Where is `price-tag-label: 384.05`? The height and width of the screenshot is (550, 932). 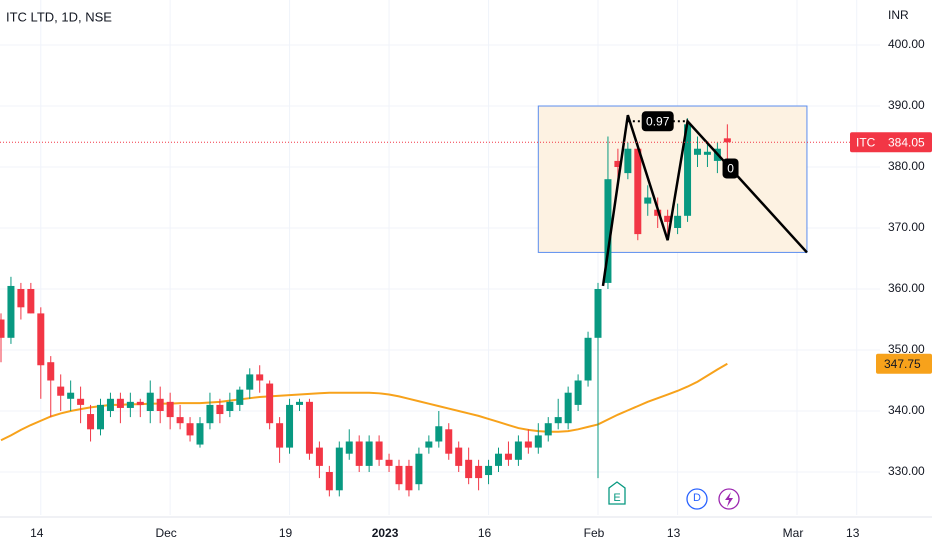 price-tag-label: 384.05 is located at coordinates (906, 142).